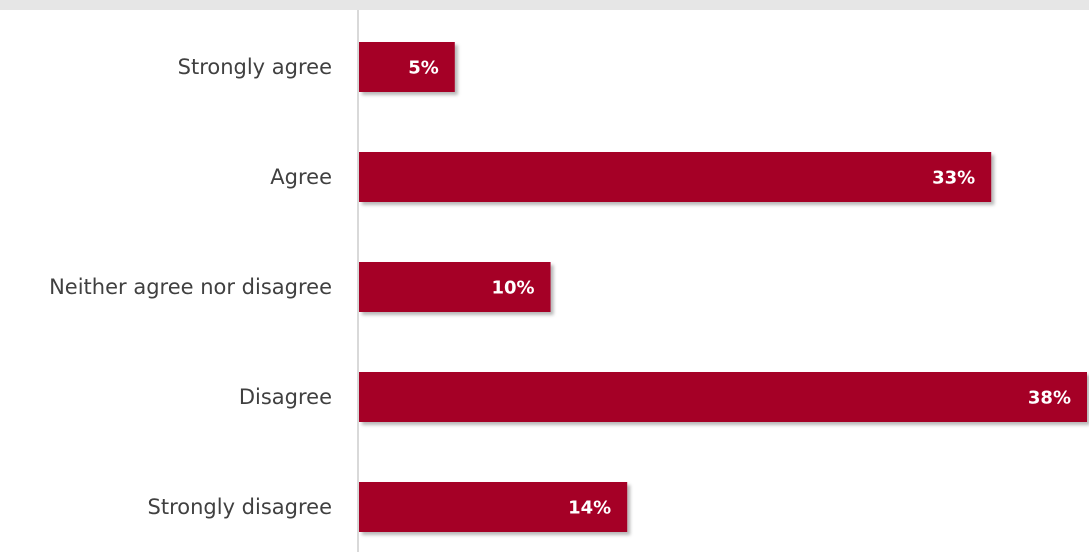 Image resolution: width=1089 pixels, height=557 pixels. What do you see at coordinates (512, 288) in the screenshot?
I see `value-label-neither-agree-nor-disagree: 10%` at bounding box center [512, 288].